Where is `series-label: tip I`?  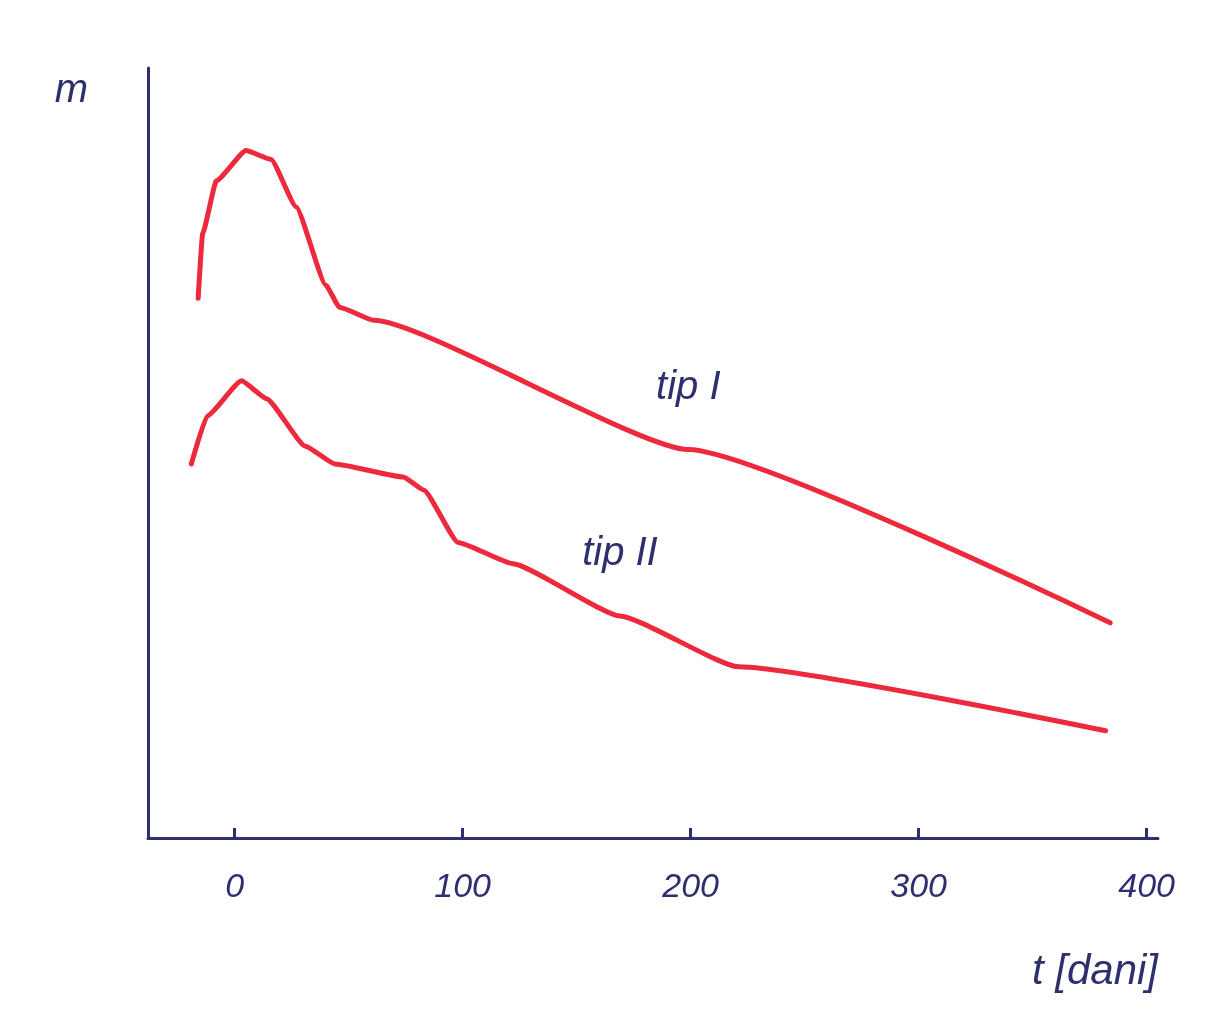 series-label: tip I is located at coordinates (688, 384).